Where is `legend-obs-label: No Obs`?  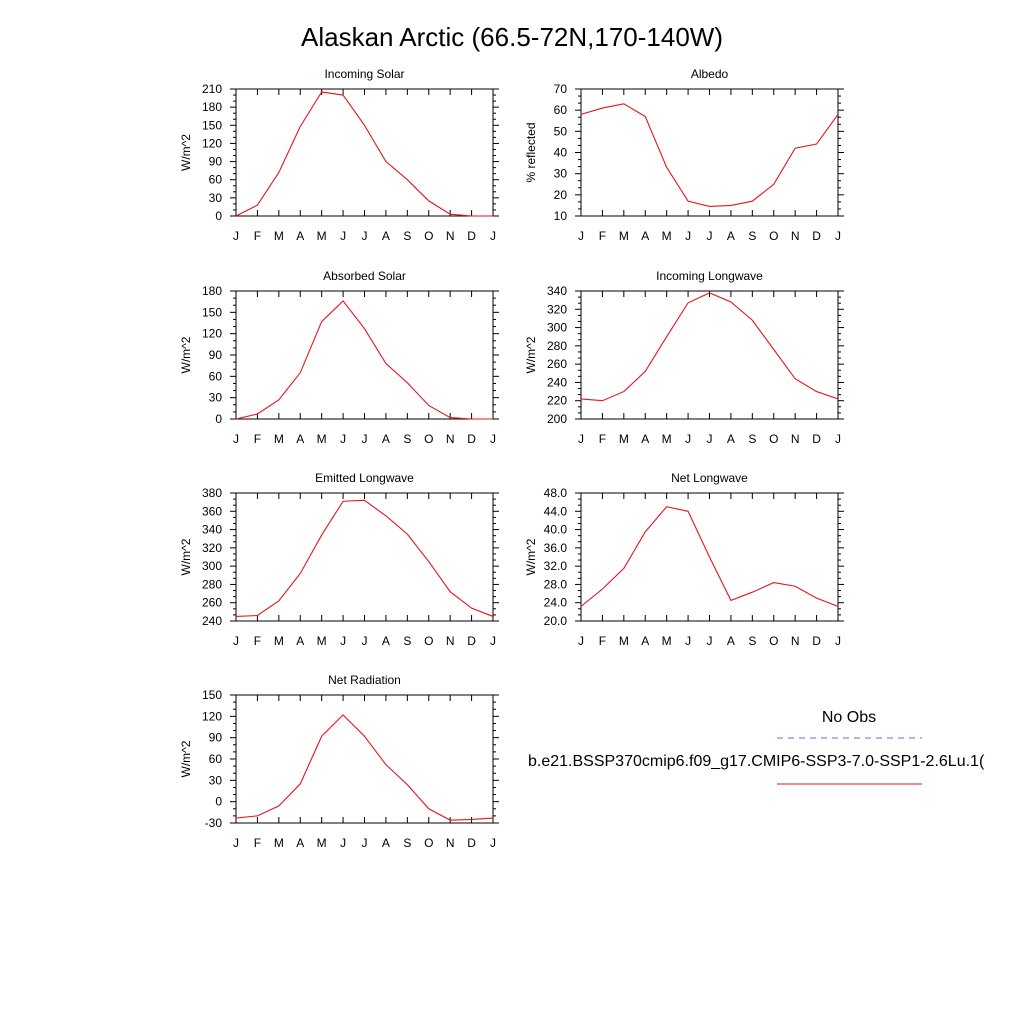
legend-obs-label: No Obs is located at coordinates (849, 717).